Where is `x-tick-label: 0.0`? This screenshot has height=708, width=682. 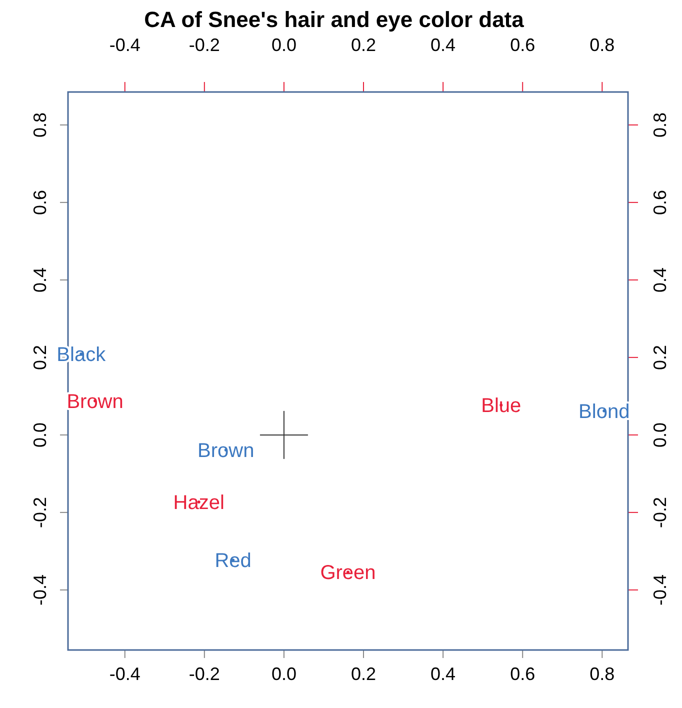
x-tick-label: 0.0 is located at coordinates (283, 674).